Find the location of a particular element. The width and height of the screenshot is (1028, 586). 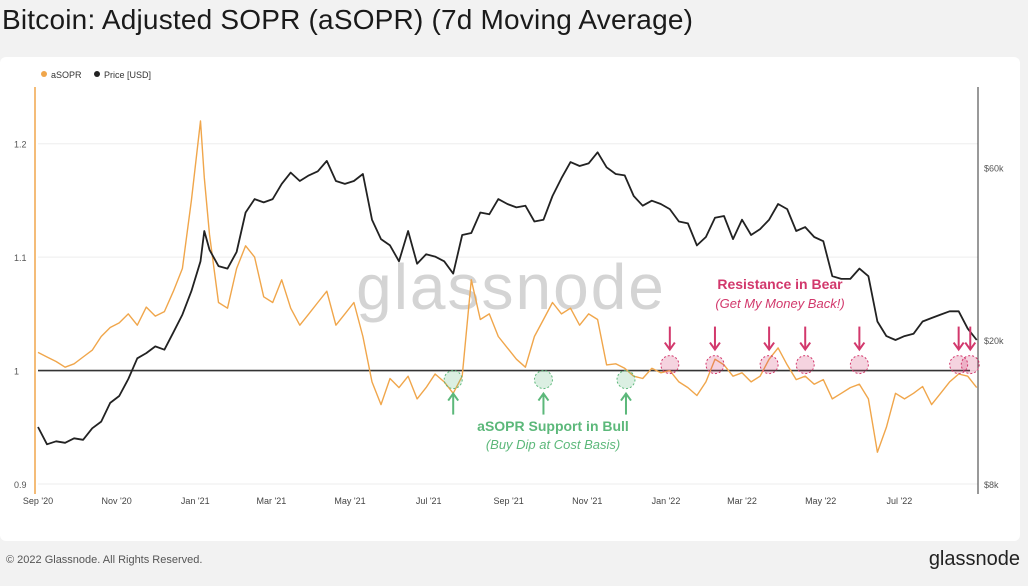

x-tick-label: May '22 is located at coordinates (820, 501).